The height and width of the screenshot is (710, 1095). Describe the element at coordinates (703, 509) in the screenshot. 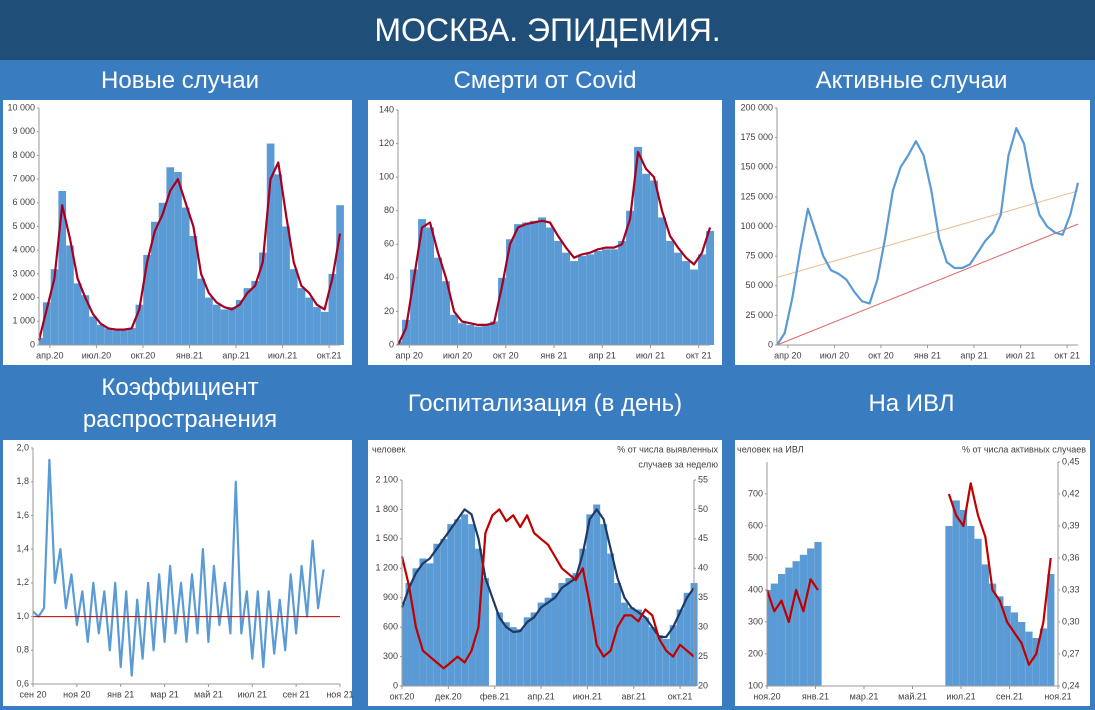

I see `y2-tick-label: 50` at that location.